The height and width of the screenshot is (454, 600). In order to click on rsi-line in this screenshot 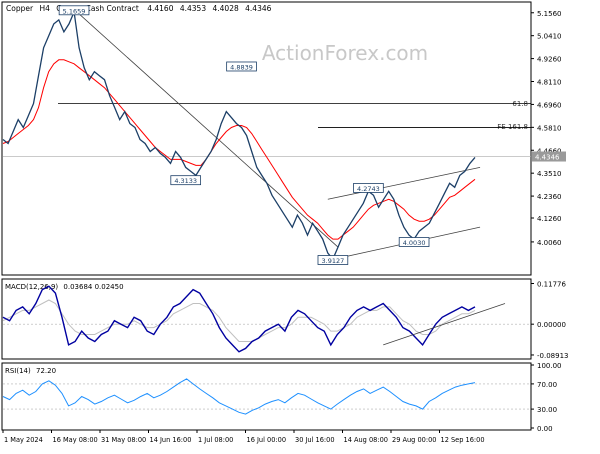, I will do `click(239, 396)`.